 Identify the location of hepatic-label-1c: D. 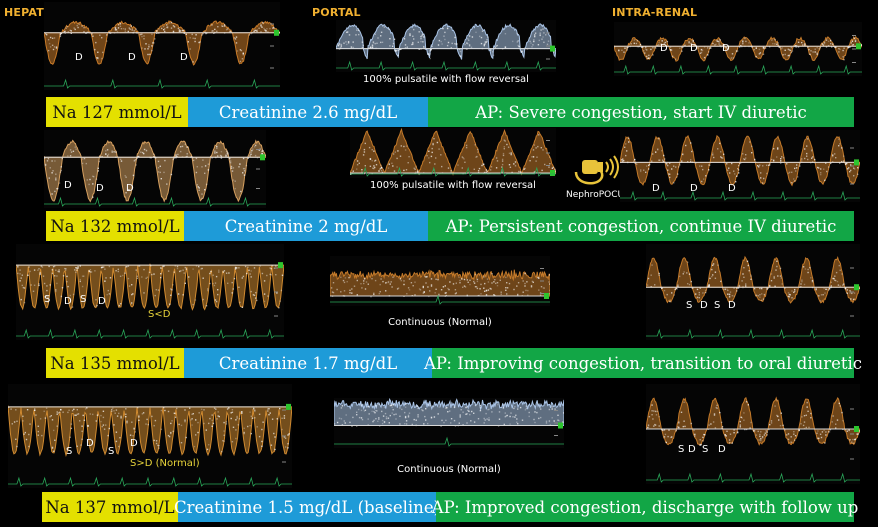
(184, 57).